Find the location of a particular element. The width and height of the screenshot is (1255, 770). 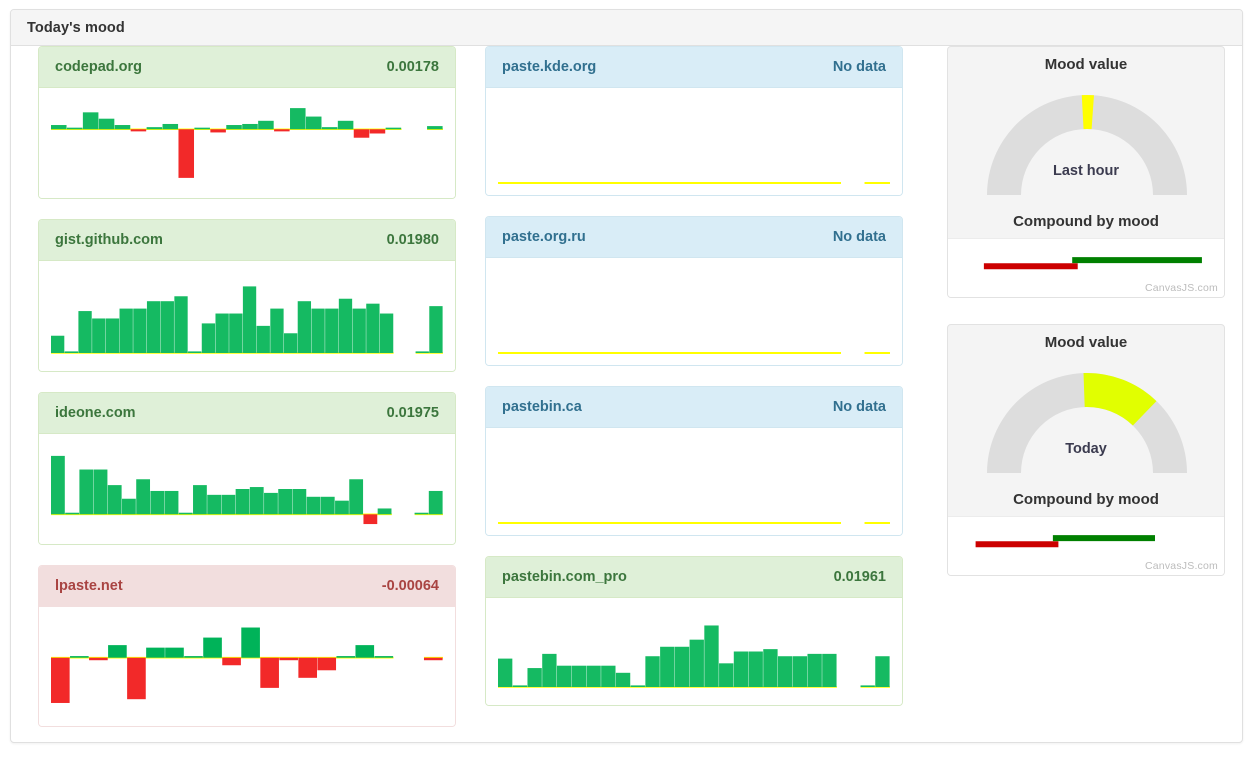

site-name: paste.org.ru is located at coordinates (544, 237).